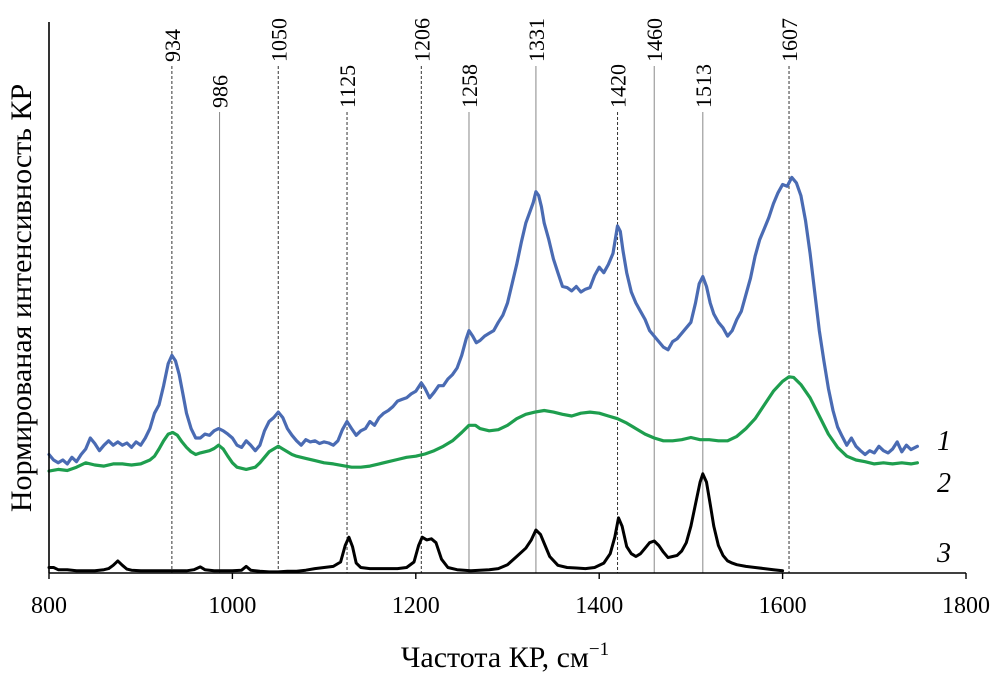  Describe the element at coordinates (232, 606) in the screenshot. I see `x-tick-label-1000: 1000` at that location.